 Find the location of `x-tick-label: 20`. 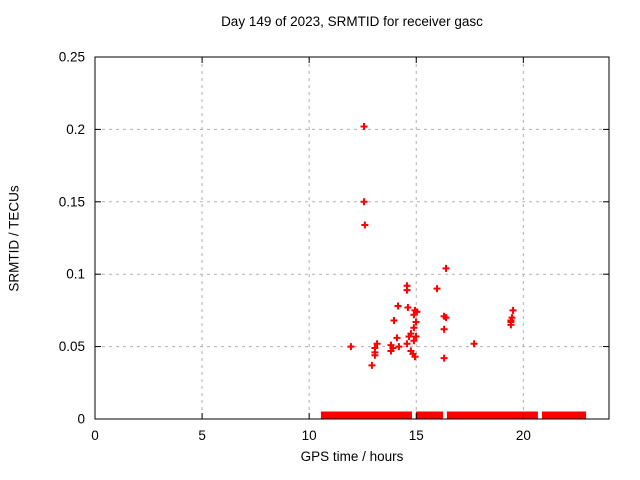

x-tick-label: 20 is located at coordinates (523, 435).